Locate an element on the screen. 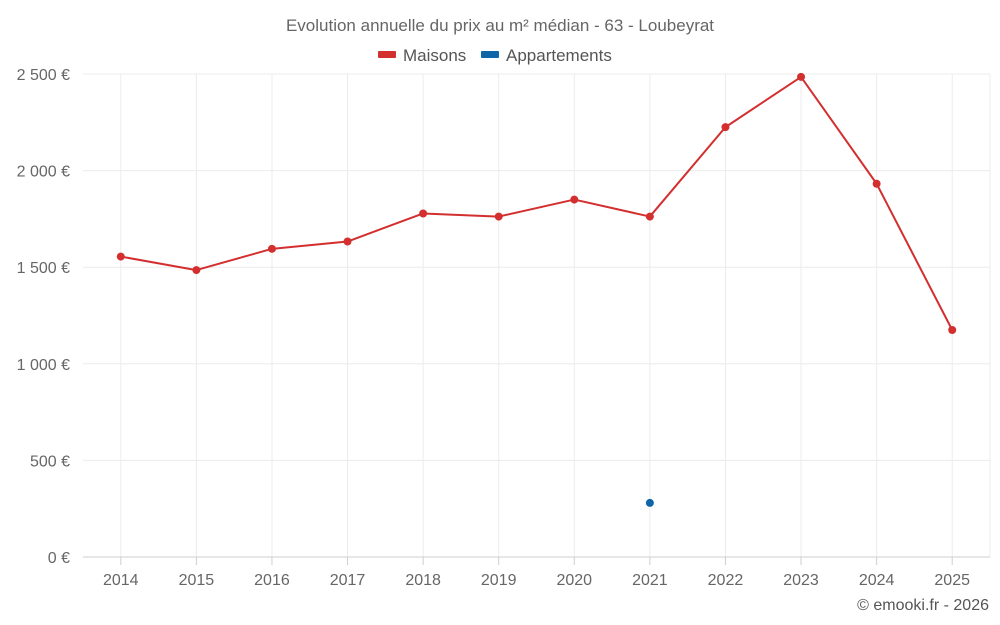 This screenshot has width=1000, height=625. x-tick-label: 2015 is located at coordinates (197, 580).